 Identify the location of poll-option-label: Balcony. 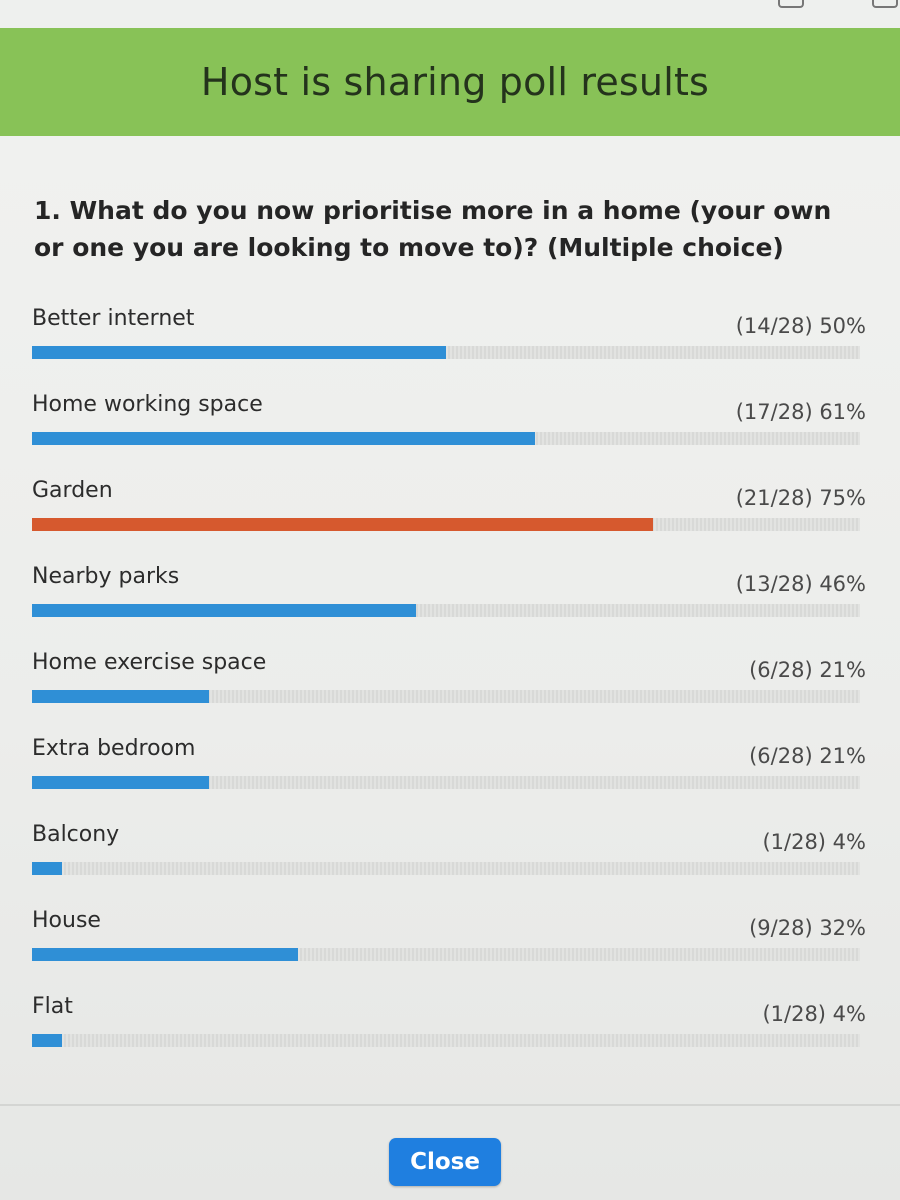
(76, 834).